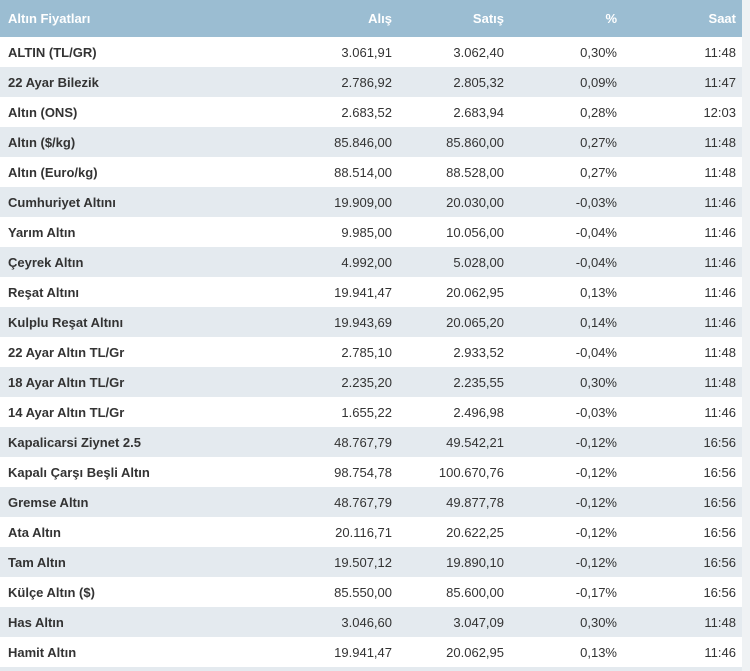 This screenshot has width=750, height=671. Describe the element at coordinates (66, 322) in the screenshot. I see `instrument-name: Kulplu Reşat Altını` at that location.